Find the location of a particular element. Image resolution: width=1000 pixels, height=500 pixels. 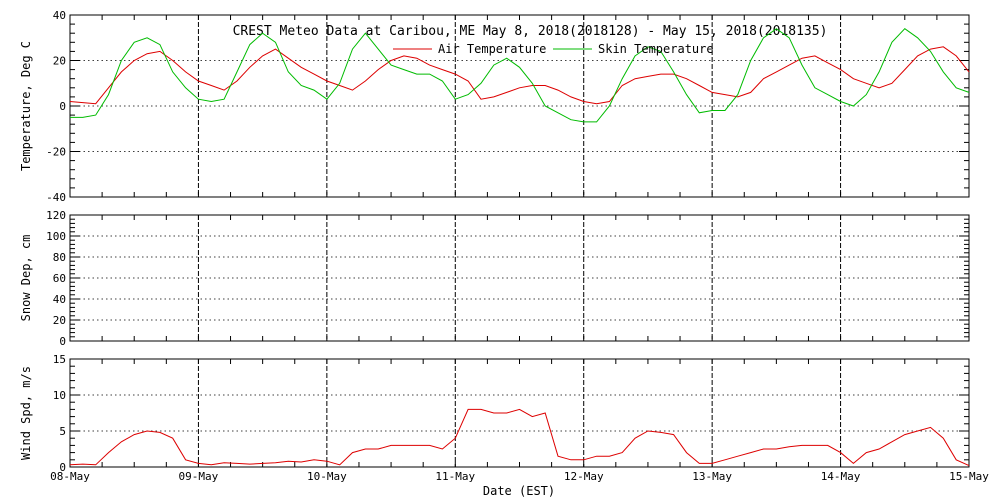

series-line-air-temperature is located at coordinates (519, 75).